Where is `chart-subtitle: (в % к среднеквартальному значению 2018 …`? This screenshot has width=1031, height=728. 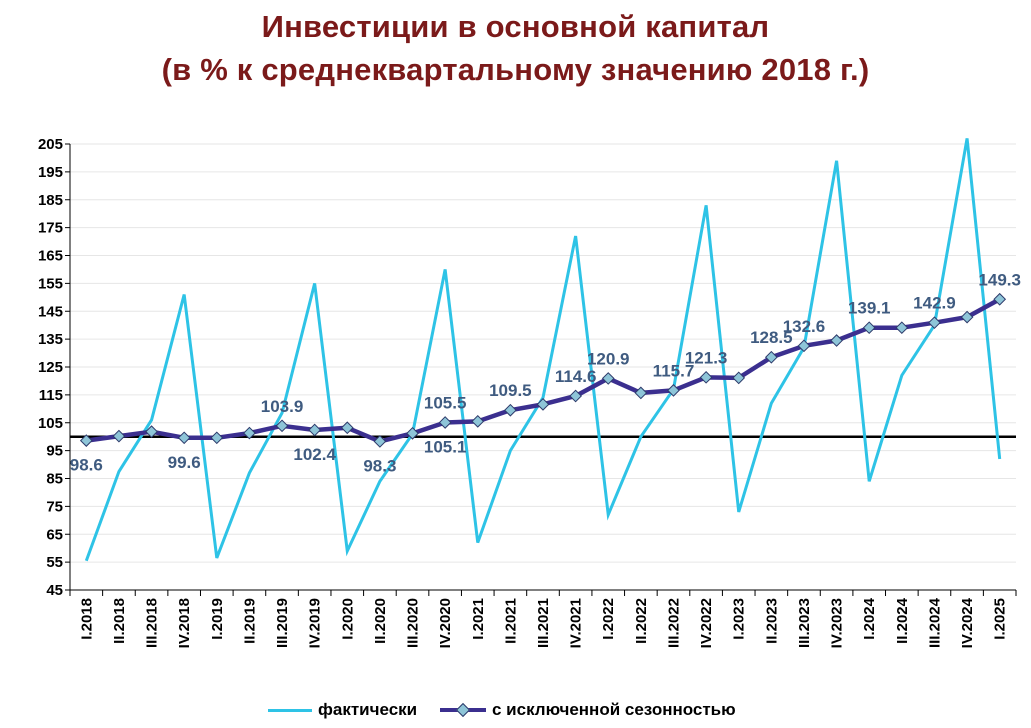
chart-subtitle: (в % к среднеквартальному значению 2018 … is located at coordinates (515, 69).